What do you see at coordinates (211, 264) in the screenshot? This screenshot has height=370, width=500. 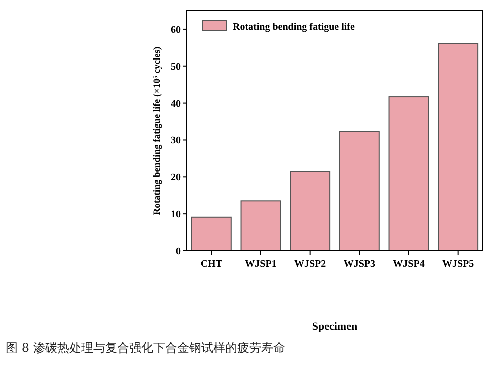 I see `x-tick-label: CHT` at bounding box center [211, 264].